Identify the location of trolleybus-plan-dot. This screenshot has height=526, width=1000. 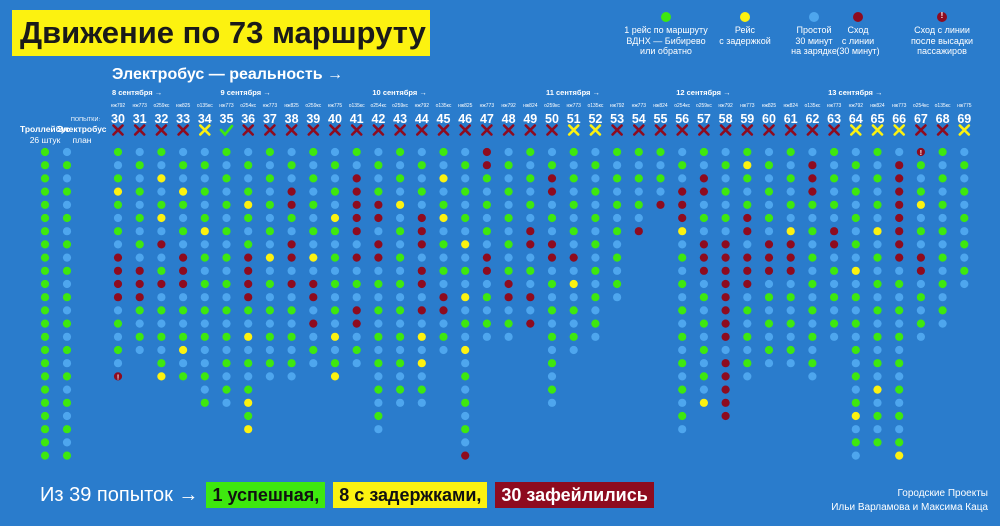
(45, 350).